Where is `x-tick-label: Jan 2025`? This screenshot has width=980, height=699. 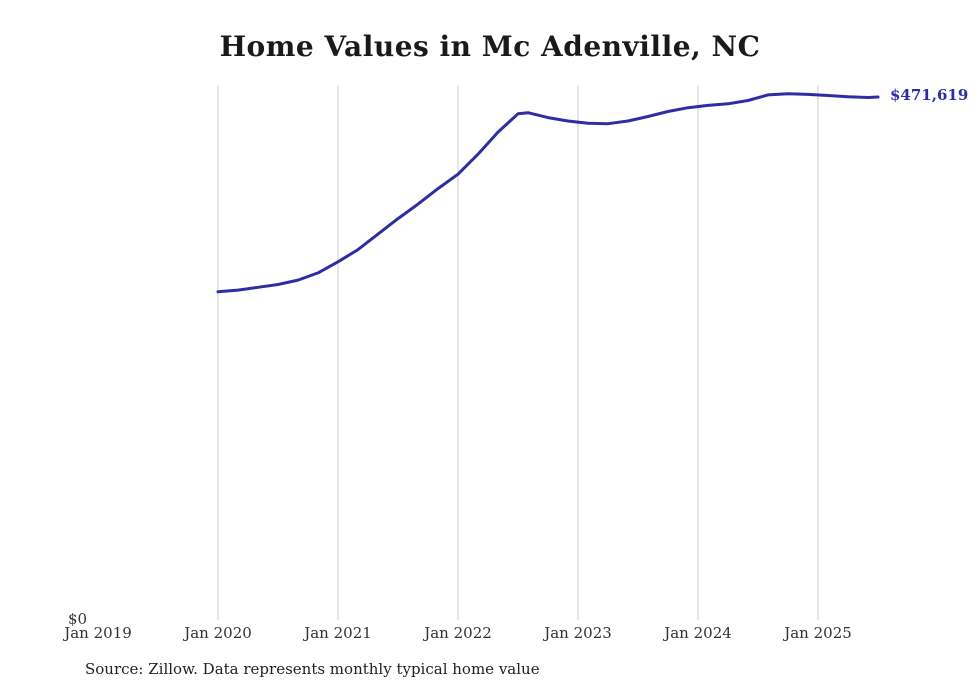
x-tick-label: Jan 2025 is located at coordinates (818, 633).